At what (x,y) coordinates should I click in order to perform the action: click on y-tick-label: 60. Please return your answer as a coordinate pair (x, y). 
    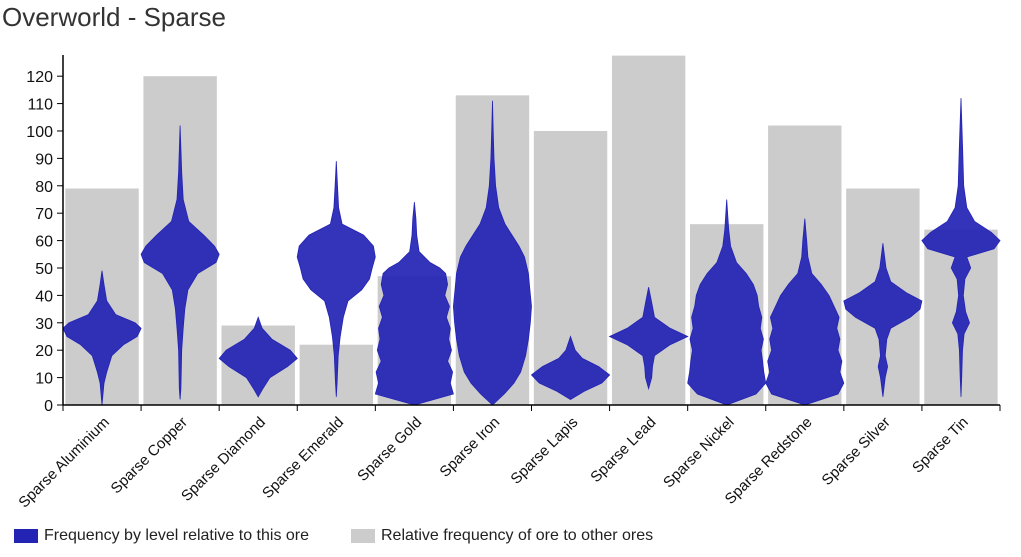
    Looking at the image, I should click on (44, 242).